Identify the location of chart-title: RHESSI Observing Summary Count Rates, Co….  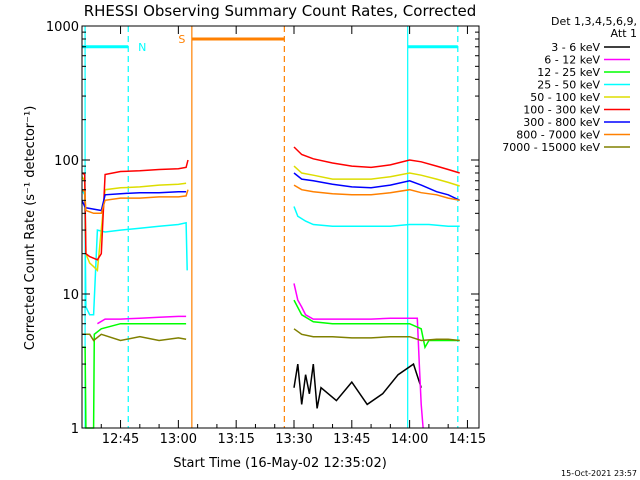
(280, 11).